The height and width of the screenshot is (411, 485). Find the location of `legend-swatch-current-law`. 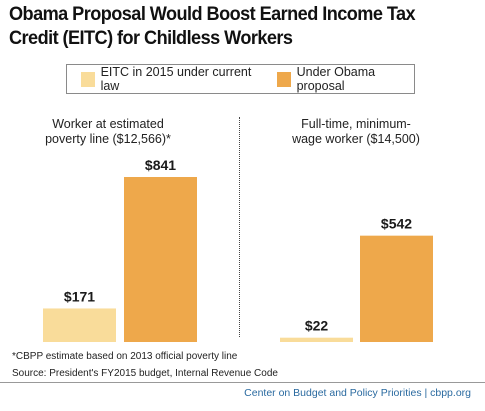

legend-swatch-current-law is located at coordinates (88, 79).